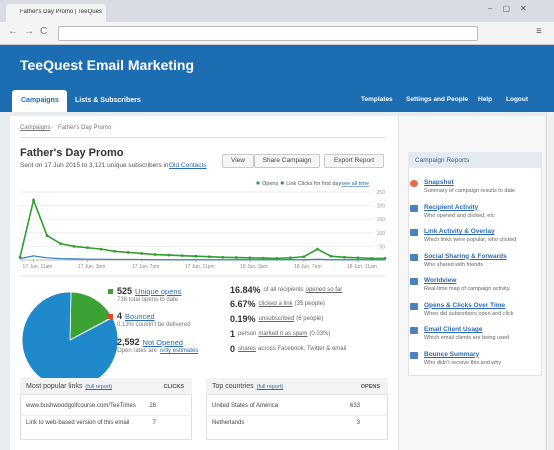 This screenshot has height=450, width=554. What do you see at coordinates (459, 231) in the screenshot?
I see `report-title: Link Activity & Overlay` at bounding box center [459, 231].